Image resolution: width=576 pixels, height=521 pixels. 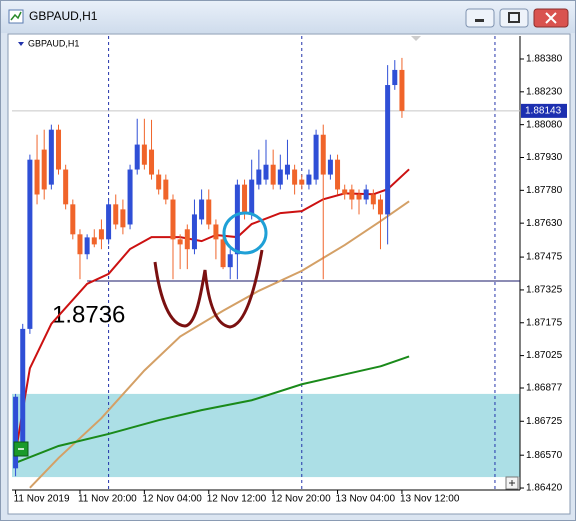 What do you see at coordinates (544, 290) in the screenshot?
I see `y-tick-label: 1.87325` at bounding box center [544, 290].